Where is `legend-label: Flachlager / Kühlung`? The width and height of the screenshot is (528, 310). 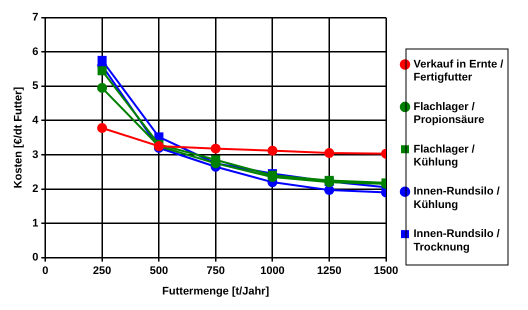
legend-label: Flachlager / Kühlung is located at coordinates (444, 156).